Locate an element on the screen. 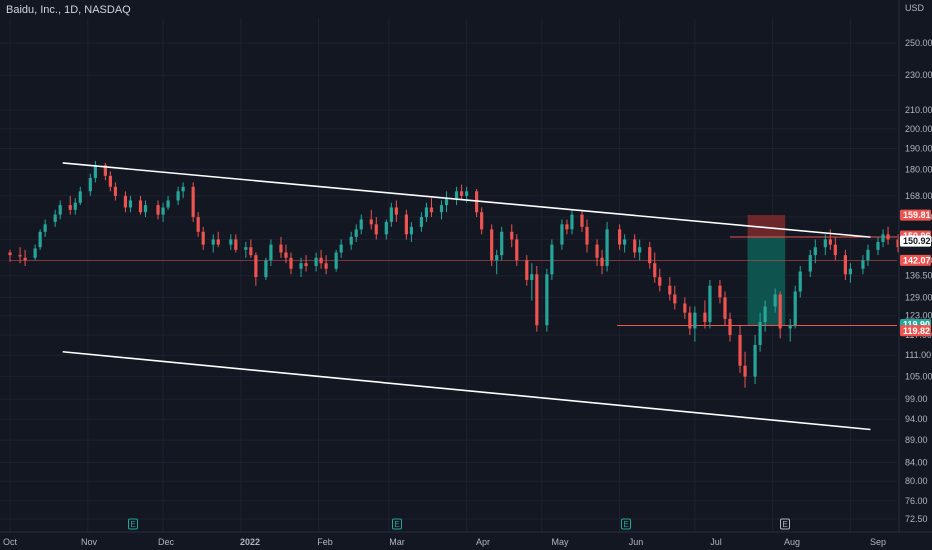 This screenshot has height=550, width=932. price-axis-panel is located at coordinates (915, 275).